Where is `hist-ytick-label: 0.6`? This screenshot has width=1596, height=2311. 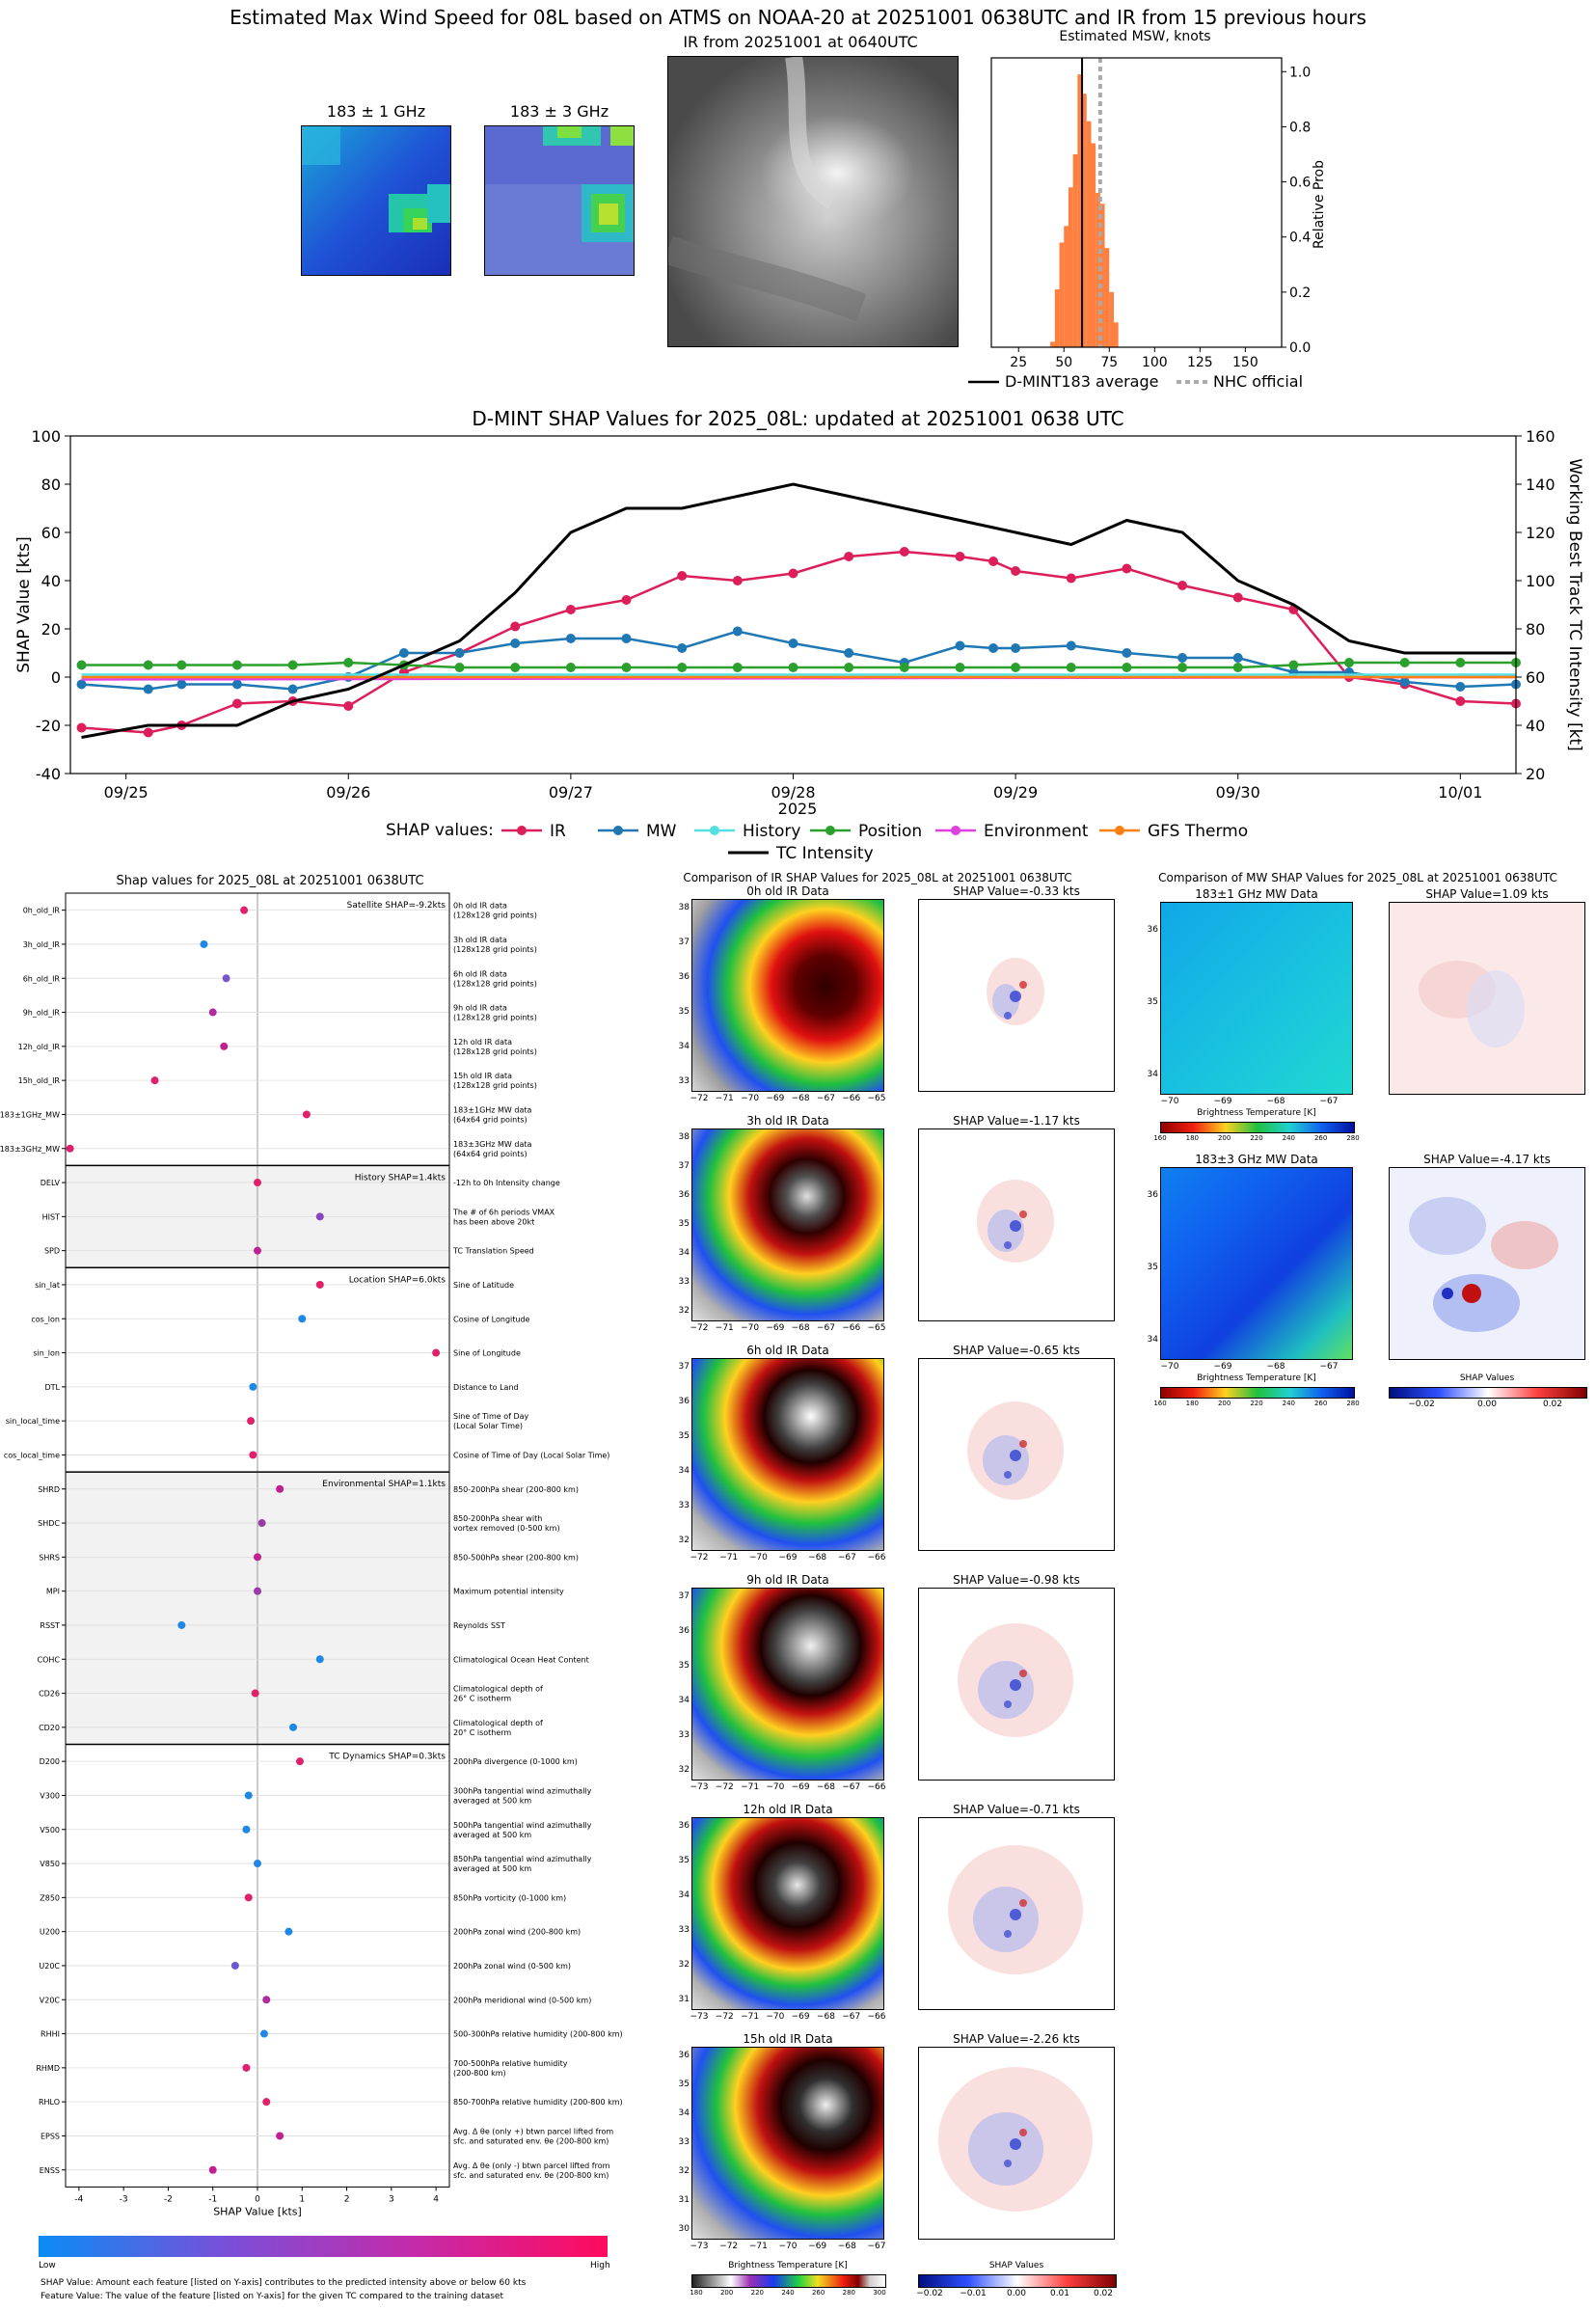 hist-ytick-label: 0.6 is located at coordinates (1300, 183).